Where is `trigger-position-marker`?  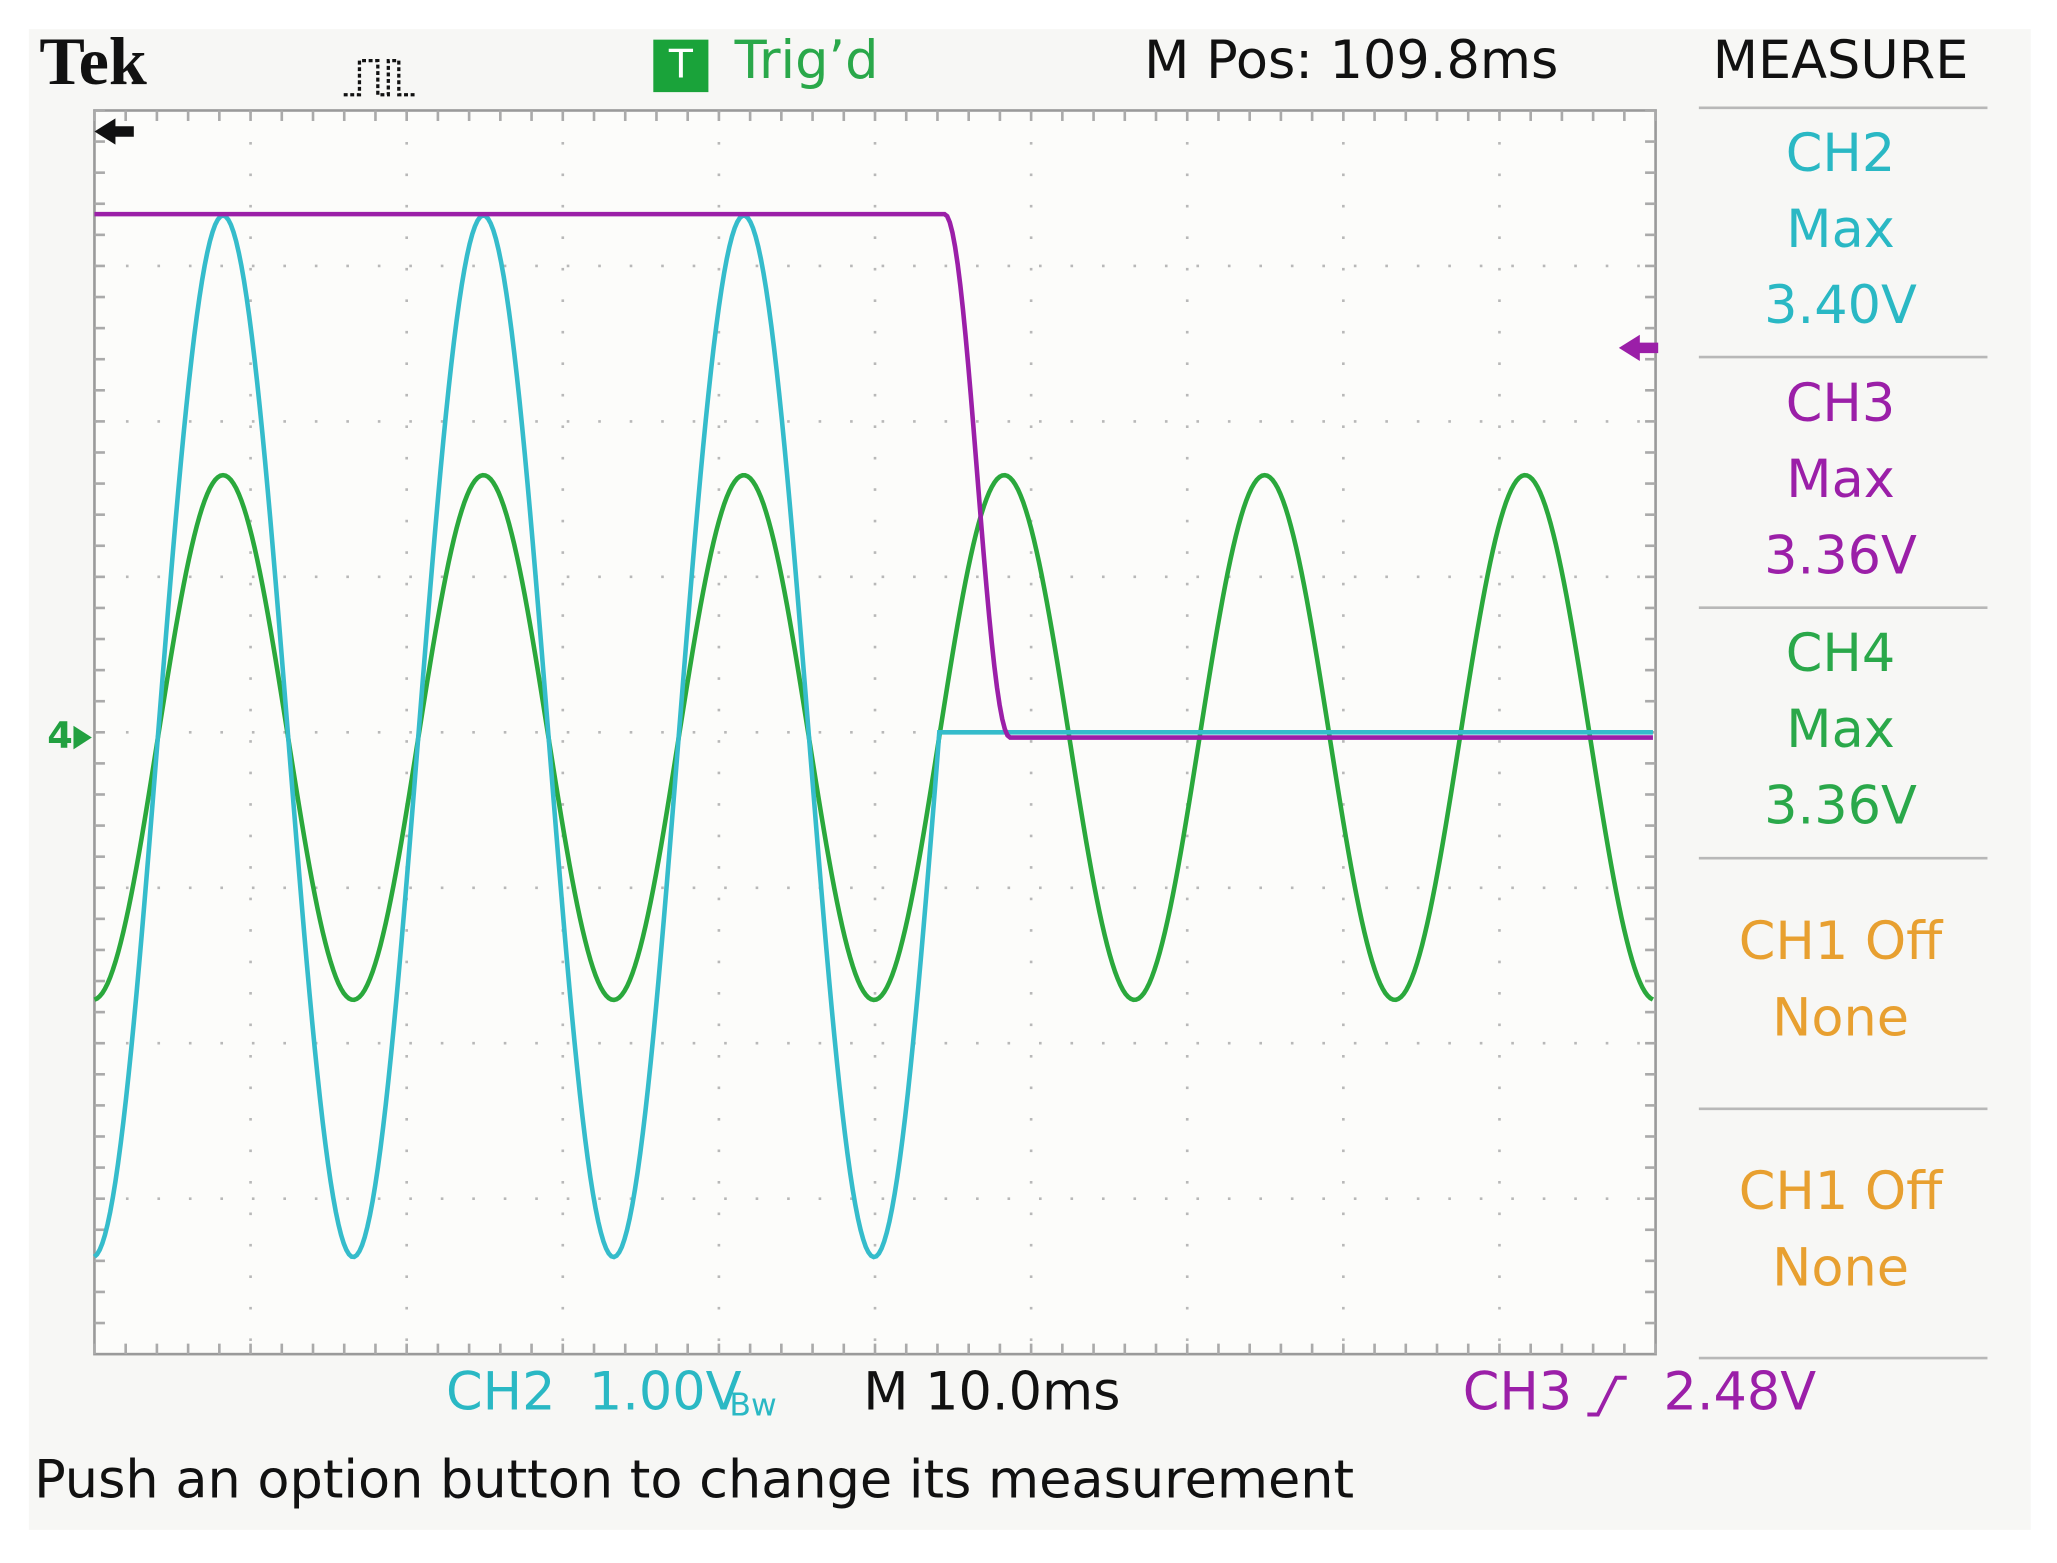
trigger-position-marker is located at coordinates (114, 131).